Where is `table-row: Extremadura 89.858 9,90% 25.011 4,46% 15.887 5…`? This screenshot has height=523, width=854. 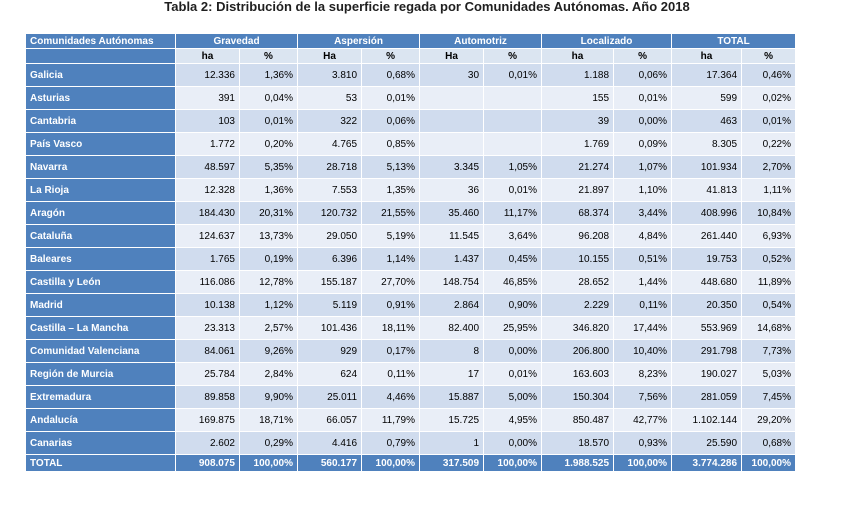 table-row: Extremadura 89.858 9,90% 25.011 4,46% 15.887 5… is located at coordinates (411, 397).